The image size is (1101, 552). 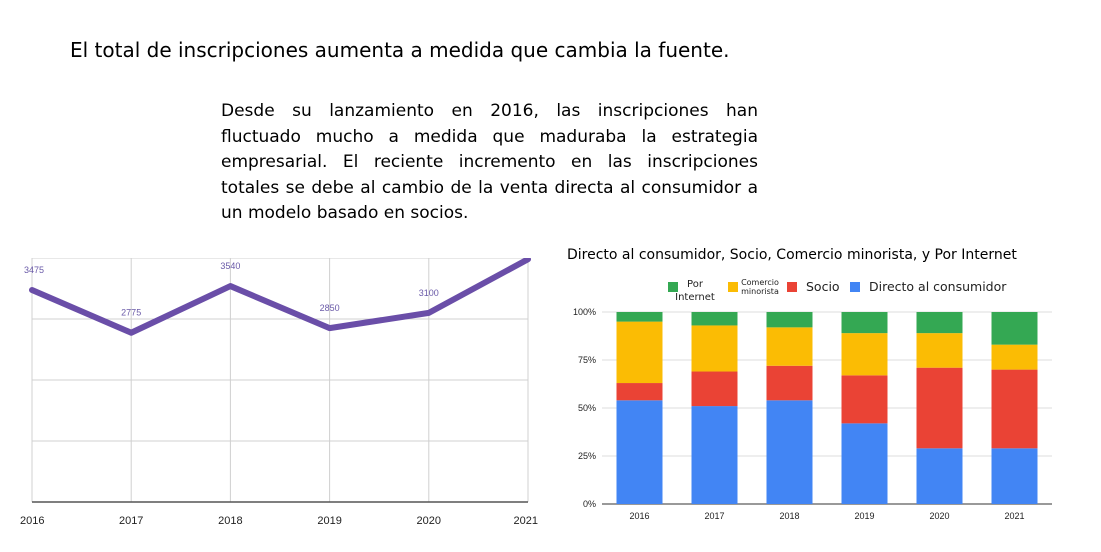 I want to click on stack-x-tick-label: 2021, so click(x=1014, y=516).